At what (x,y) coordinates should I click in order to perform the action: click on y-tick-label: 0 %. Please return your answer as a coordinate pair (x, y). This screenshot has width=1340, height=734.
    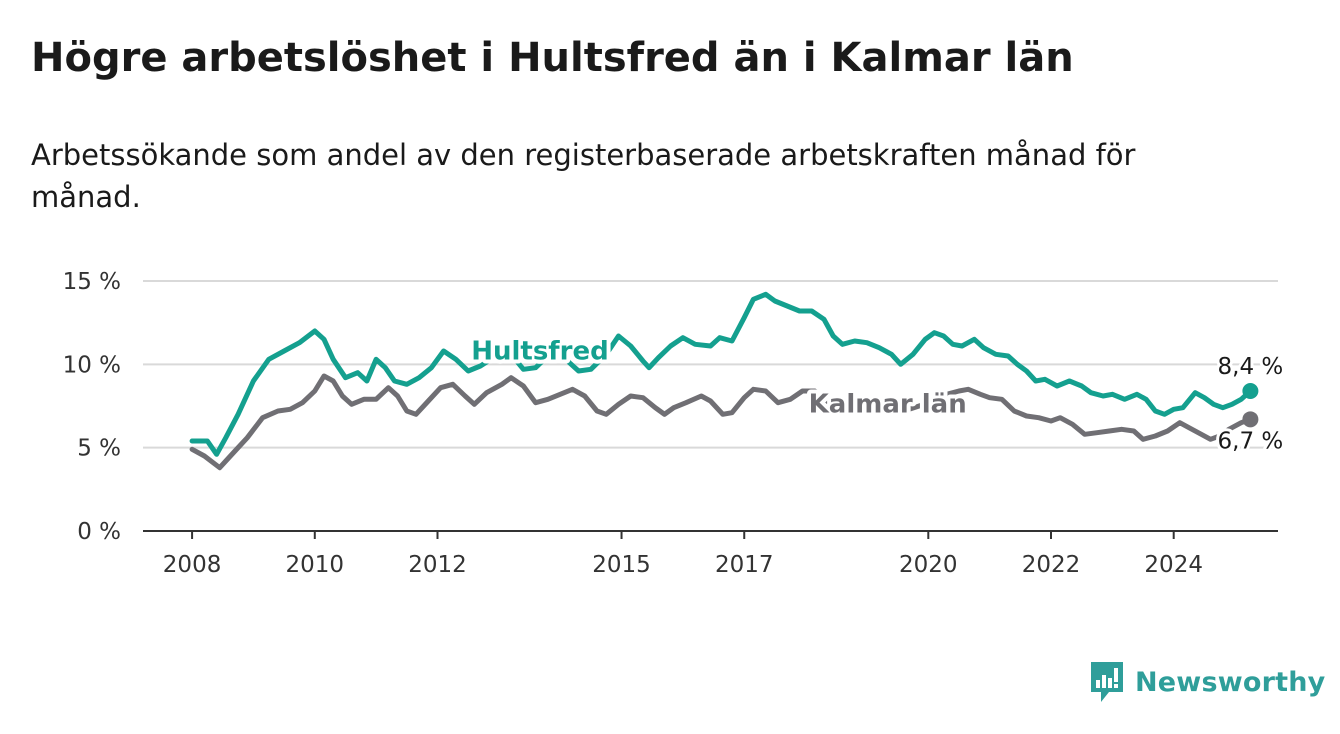
    Looking at the image, I should click on (99, 532).